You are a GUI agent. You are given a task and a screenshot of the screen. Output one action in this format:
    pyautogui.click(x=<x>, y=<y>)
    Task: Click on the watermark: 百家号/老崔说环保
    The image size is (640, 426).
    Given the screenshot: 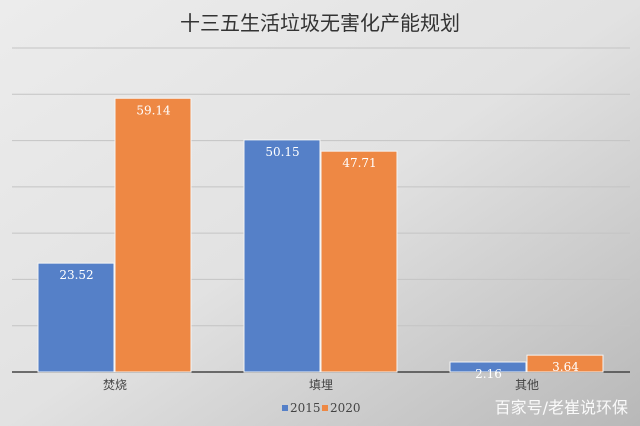 What is the action you would take?
    pyautogui.click(x=561, y=407)
    